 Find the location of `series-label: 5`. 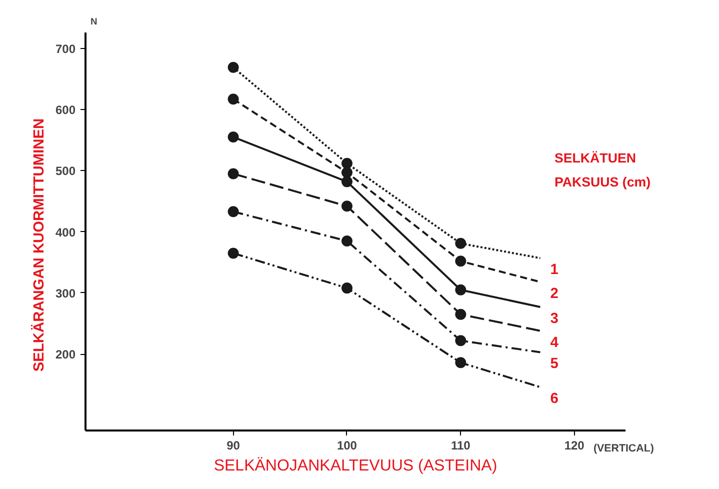

series-label: 5 is located at coordinates (554, 364).